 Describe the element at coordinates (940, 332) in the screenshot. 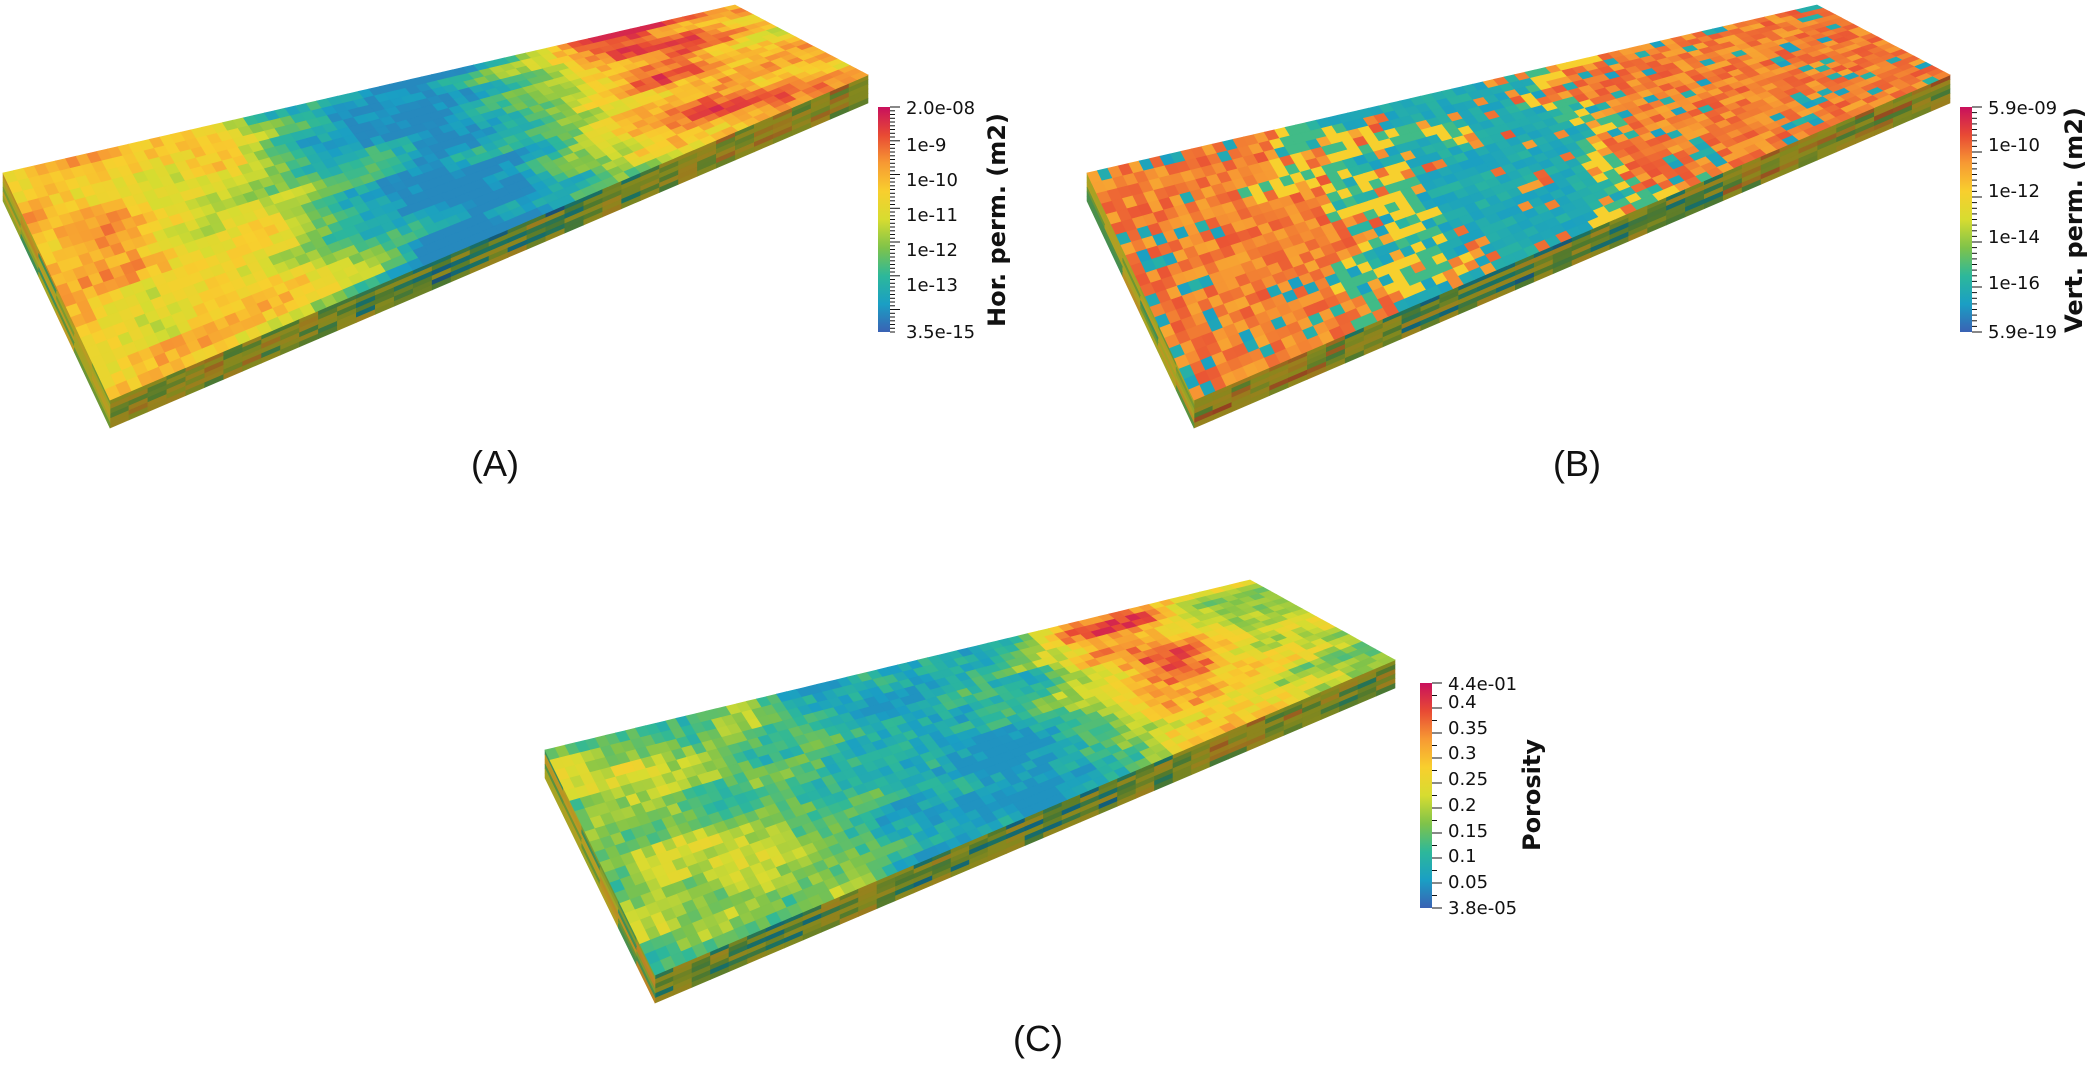

I see `colorbar-a-min-label: 3.5e-15` at that location.